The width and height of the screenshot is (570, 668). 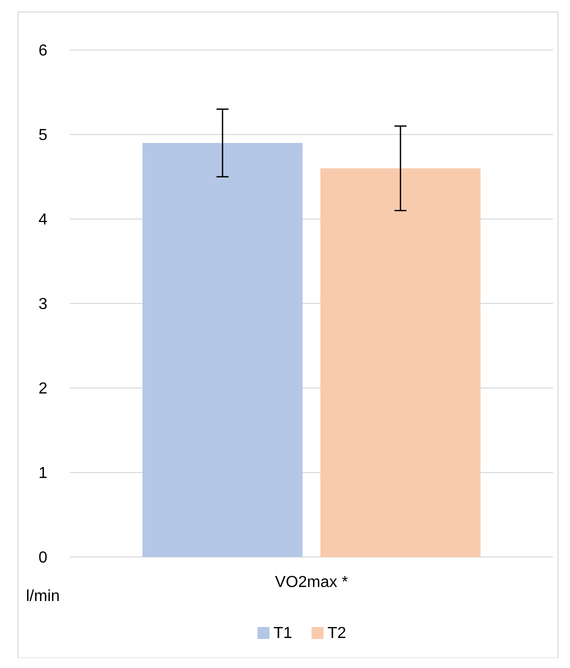 I want to click on y-tick-label: 0, so click(x=43, y=558).